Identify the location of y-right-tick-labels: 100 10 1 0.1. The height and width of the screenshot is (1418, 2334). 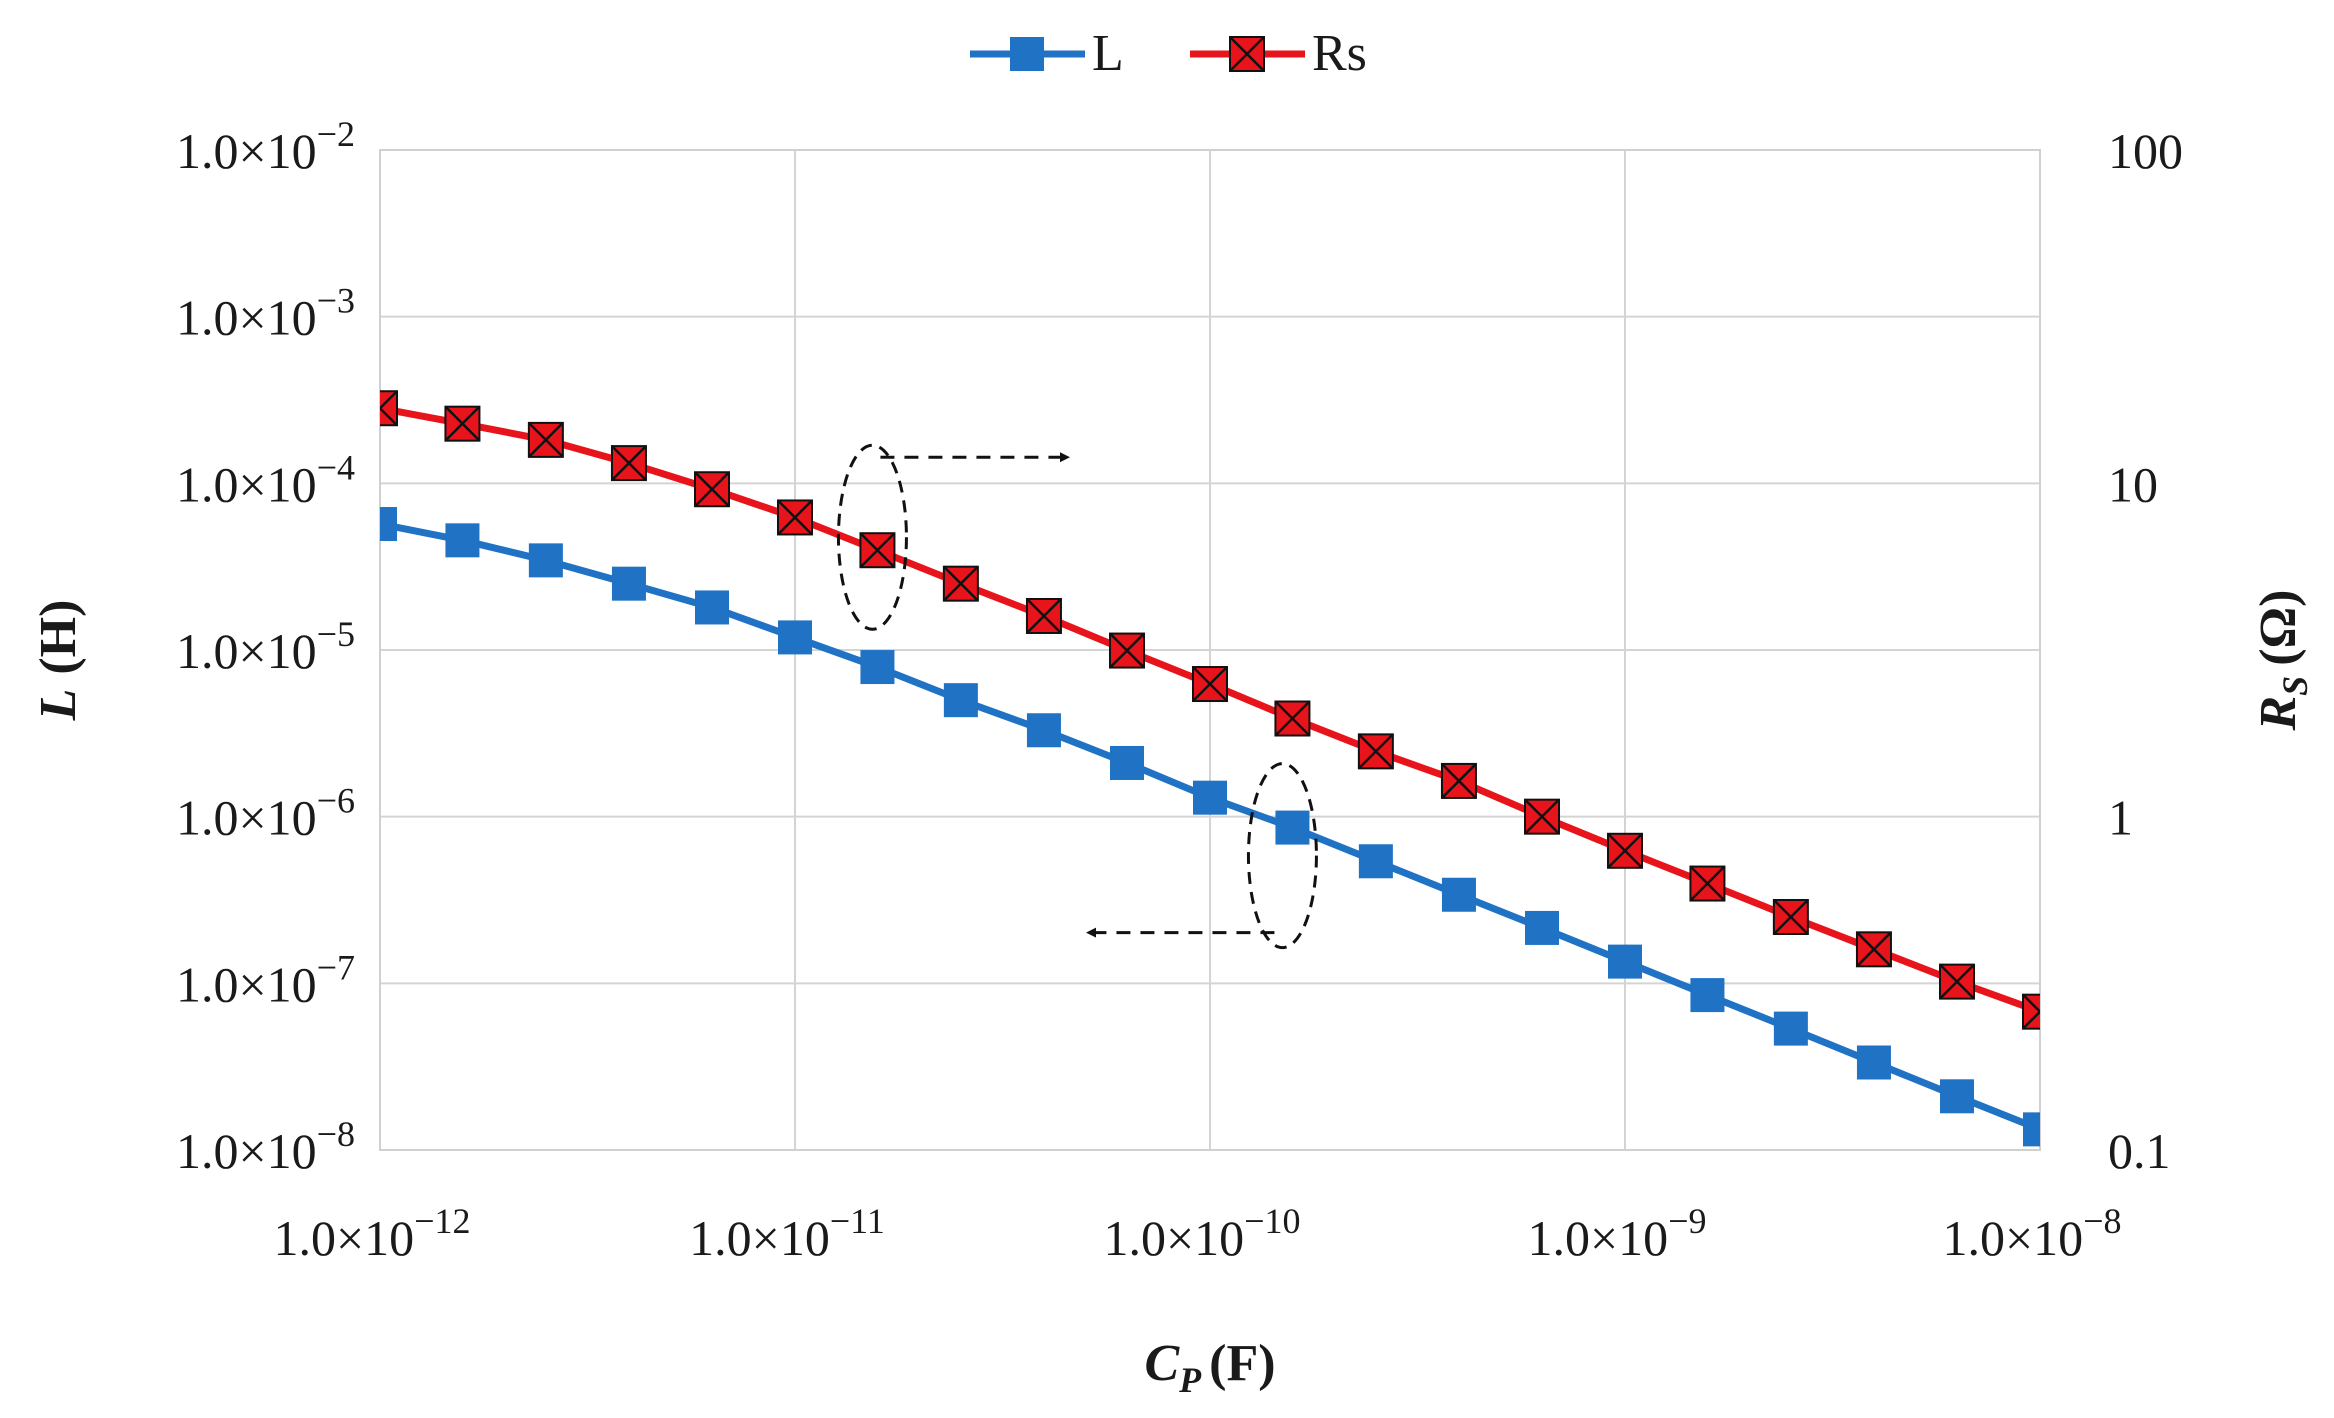
(2145, 651).